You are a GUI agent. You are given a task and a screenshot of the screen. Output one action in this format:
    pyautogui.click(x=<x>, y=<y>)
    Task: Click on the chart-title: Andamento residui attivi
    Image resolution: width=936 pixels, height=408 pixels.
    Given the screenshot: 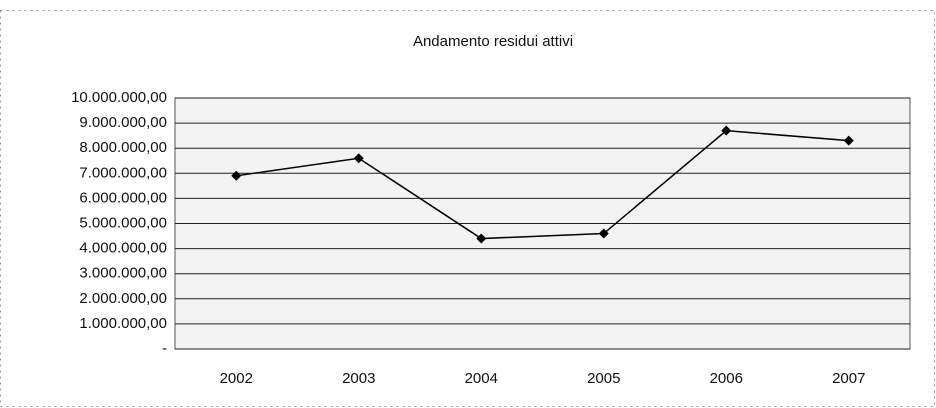 What is the action you would take?
    pyautogui.click(x=493, y=41)
    